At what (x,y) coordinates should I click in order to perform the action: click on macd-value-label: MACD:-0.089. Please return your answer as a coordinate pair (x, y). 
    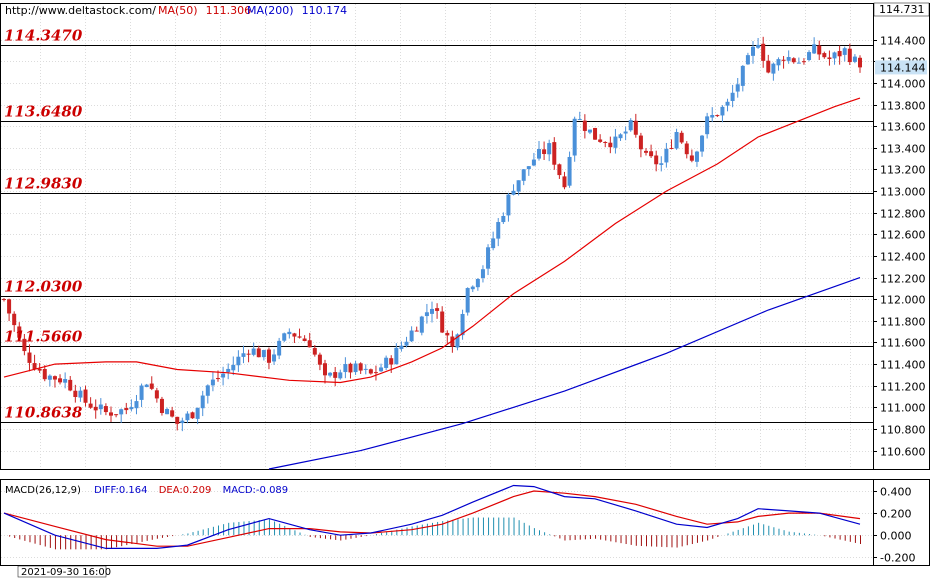
    Looking at the image, I should click on (256, 490).